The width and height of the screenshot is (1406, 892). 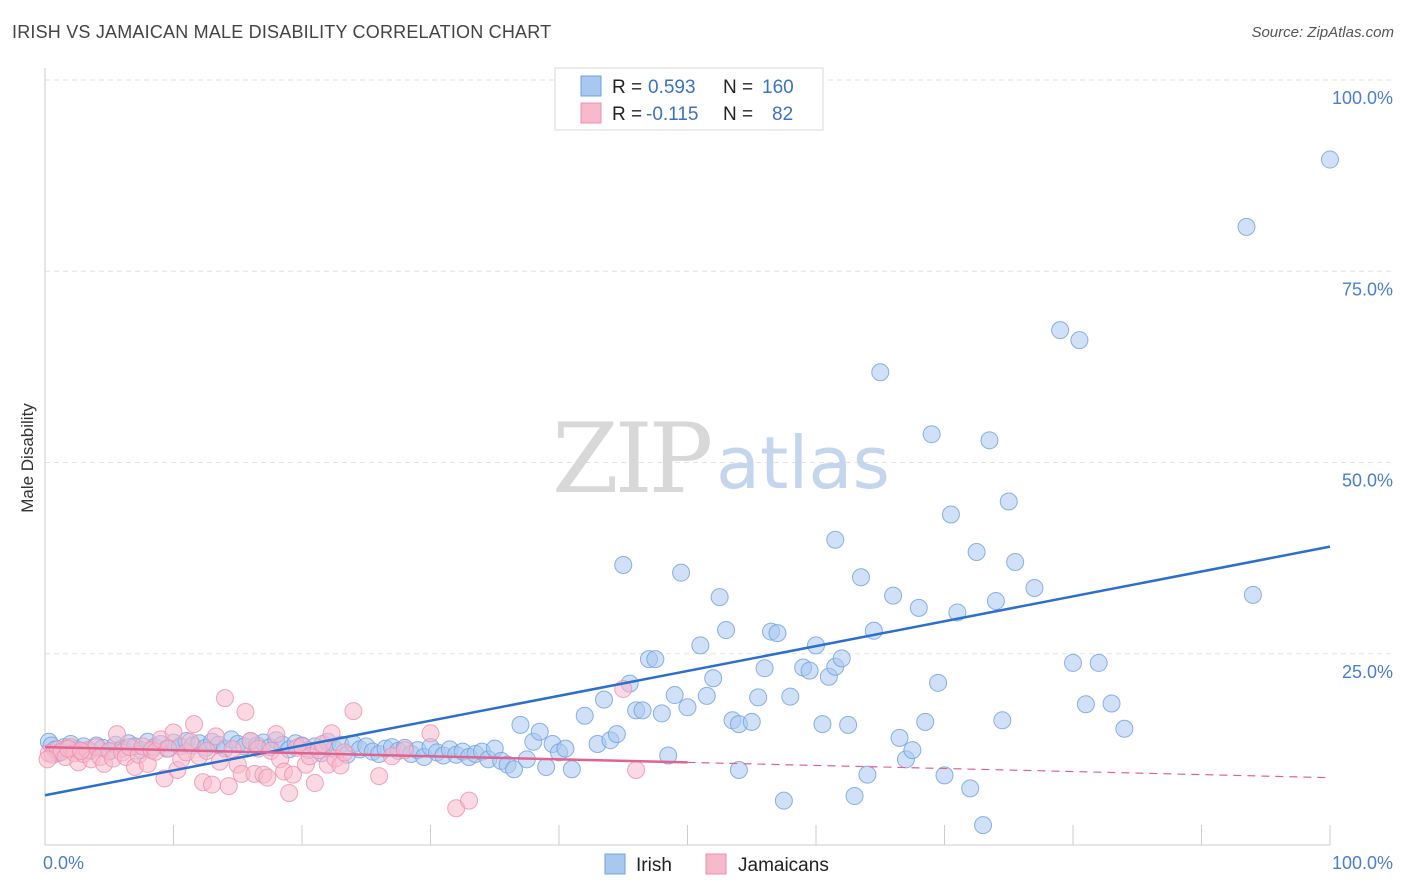 I want to click on bottom-legend-jamaicans: Jamaicans, so click(x=783, y=865).